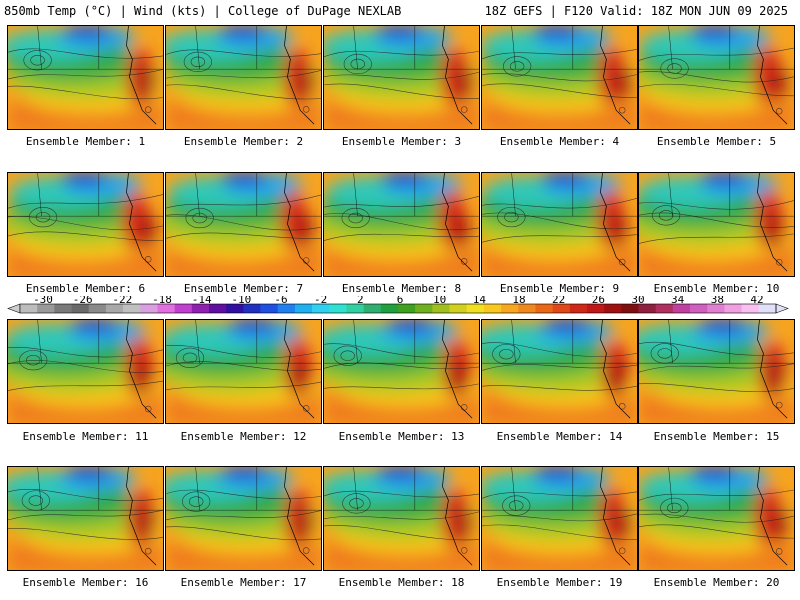  What do you see at coordinates (678, 301) in the screenshot?
I see `colorbar-tick-label: 34` at bounding box center [678, 301].